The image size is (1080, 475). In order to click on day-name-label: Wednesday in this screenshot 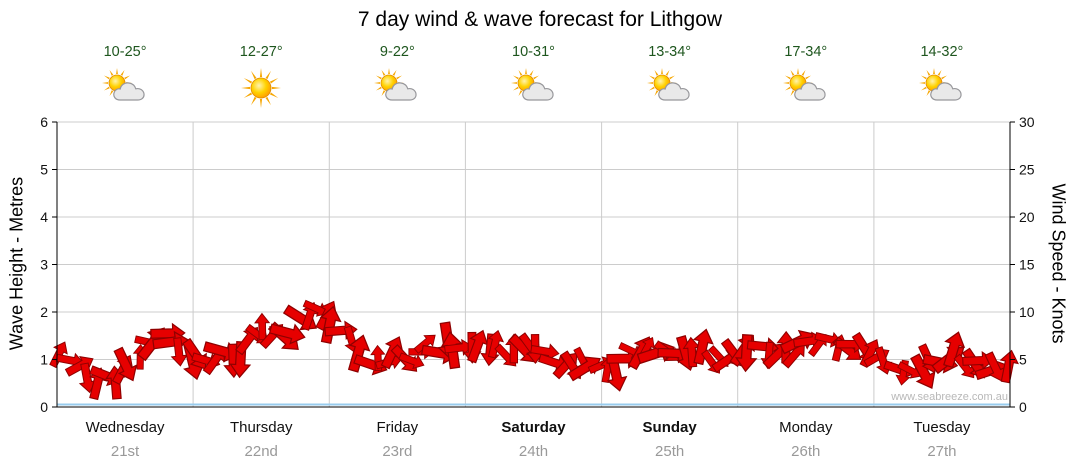, I will do `click(125, 427)`.